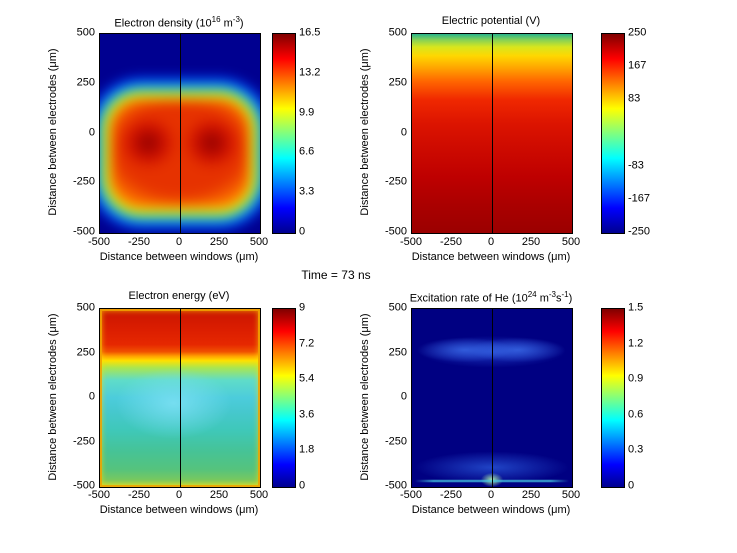 Image resolution: width=737 pixels, height=553 pixels. I want to click on heatmap-electron-energy, so click(180, 398).